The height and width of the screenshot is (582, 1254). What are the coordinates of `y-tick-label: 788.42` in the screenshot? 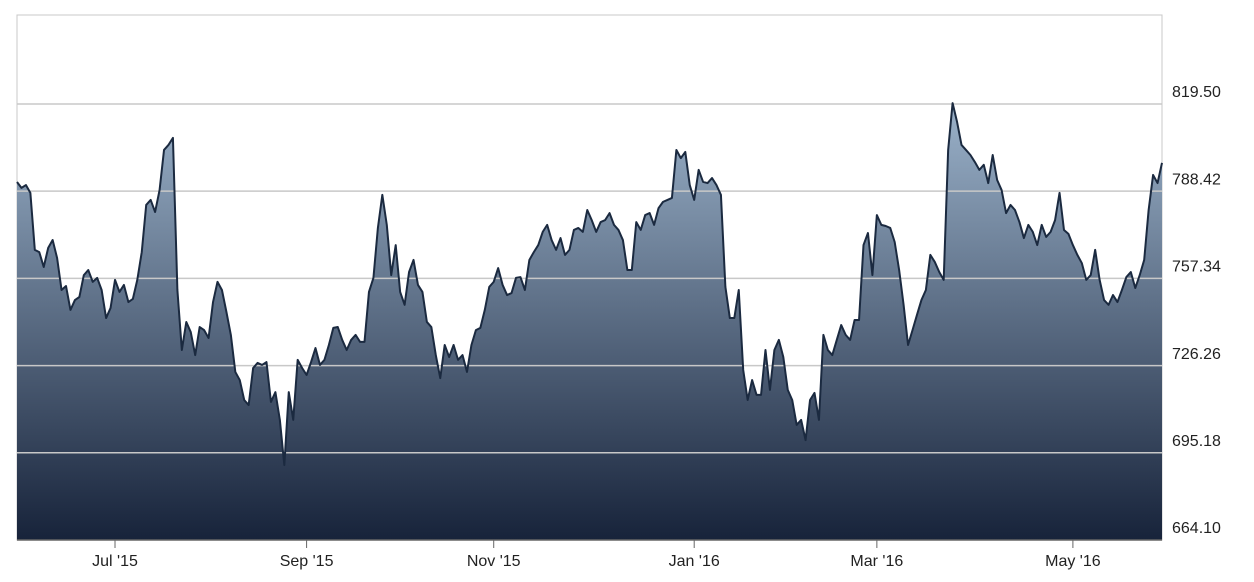 It's located at (1196, 179).